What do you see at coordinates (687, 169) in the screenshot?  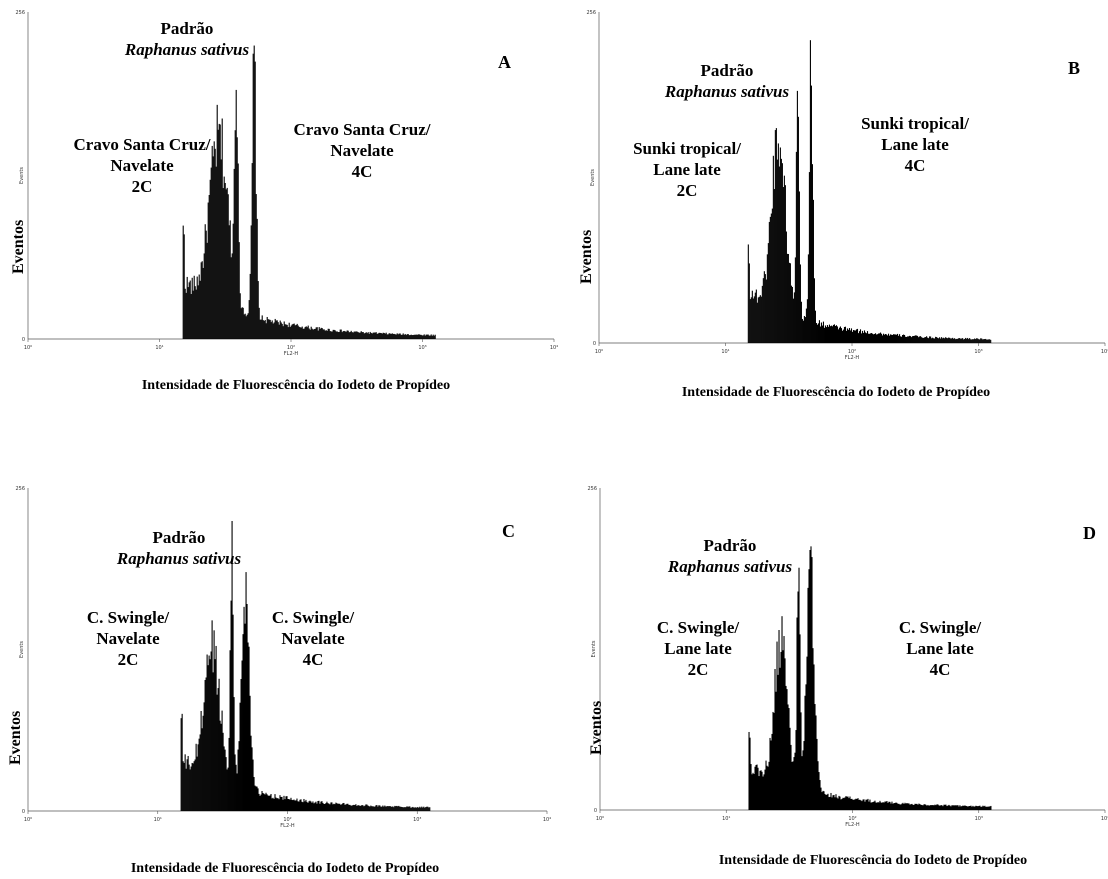 I see `g1-line2: Lane late` at bounding box center [687, 169].